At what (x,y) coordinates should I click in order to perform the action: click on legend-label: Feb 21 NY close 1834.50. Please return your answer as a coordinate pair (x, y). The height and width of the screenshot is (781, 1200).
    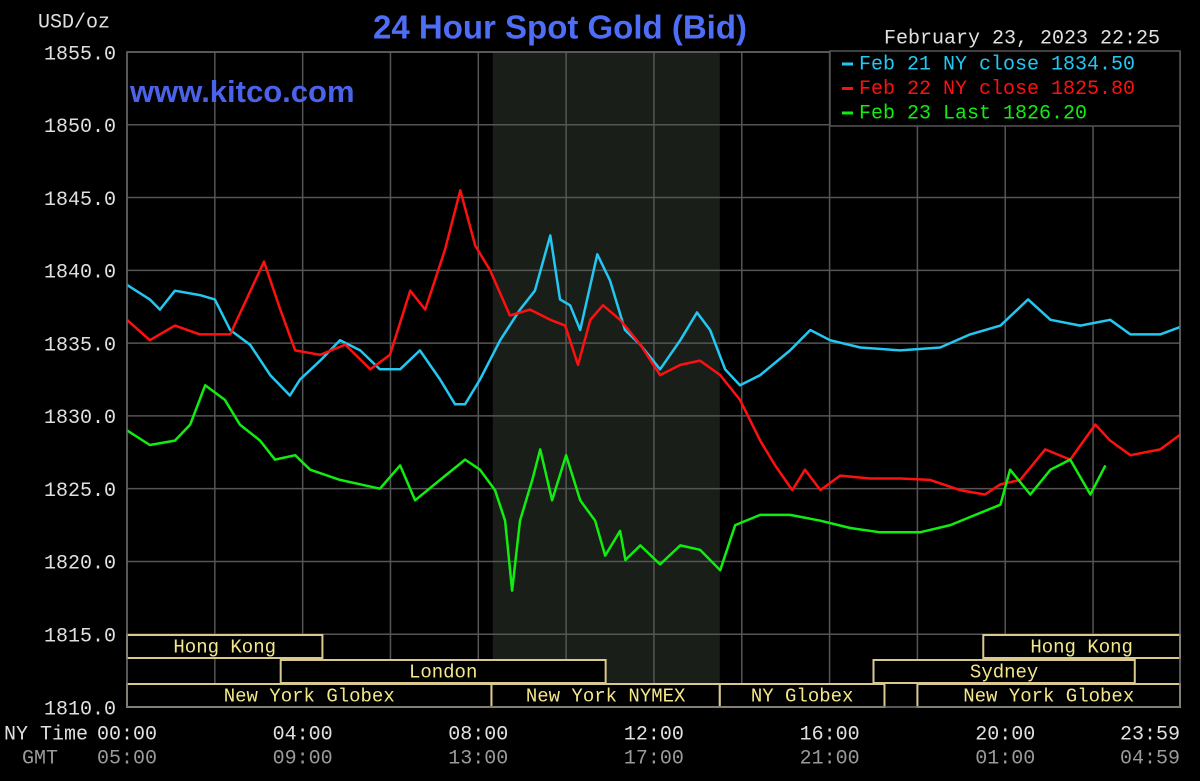
    Looking at the image, I should click on (997, 64).